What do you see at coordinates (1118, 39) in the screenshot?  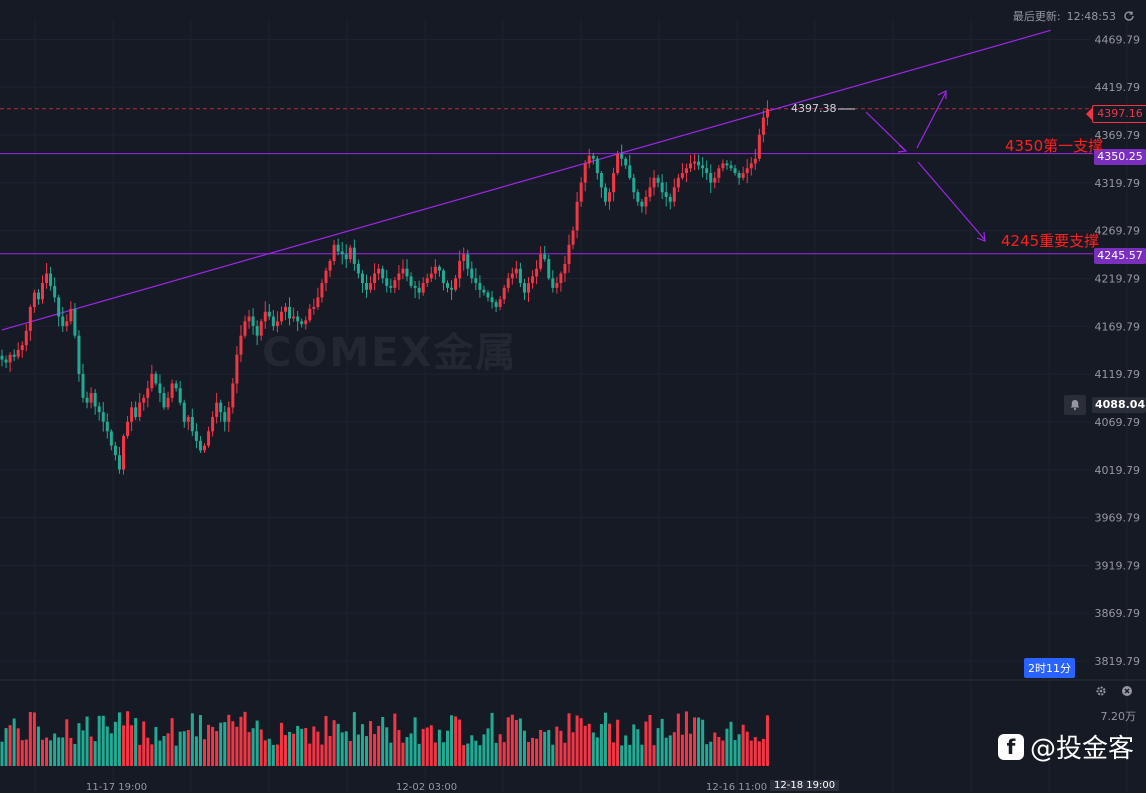 I see `y-tick-label: 4469.79` at bounding box center [1118, 39].